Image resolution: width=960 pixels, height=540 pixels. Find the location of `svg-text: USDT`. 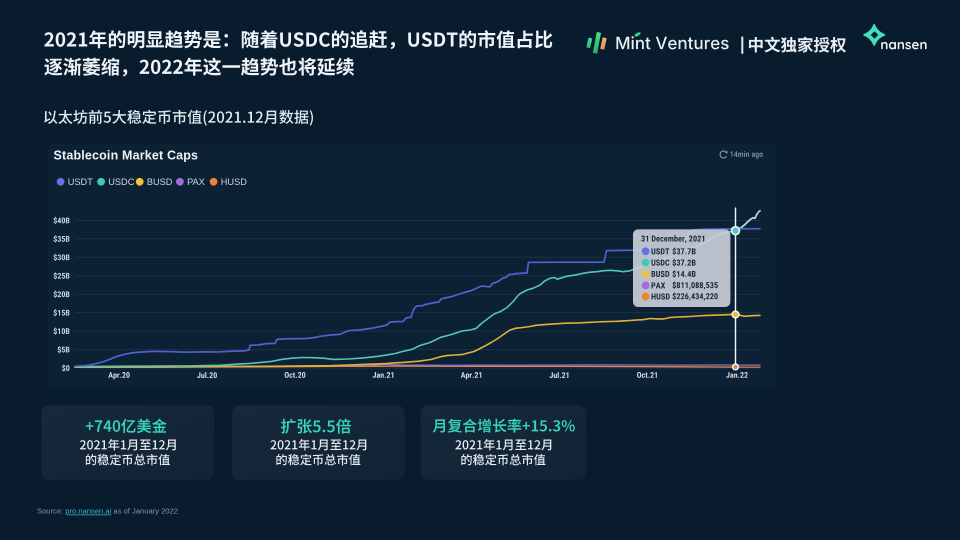

svg-text: USDT is located at coordinates (80, 182).